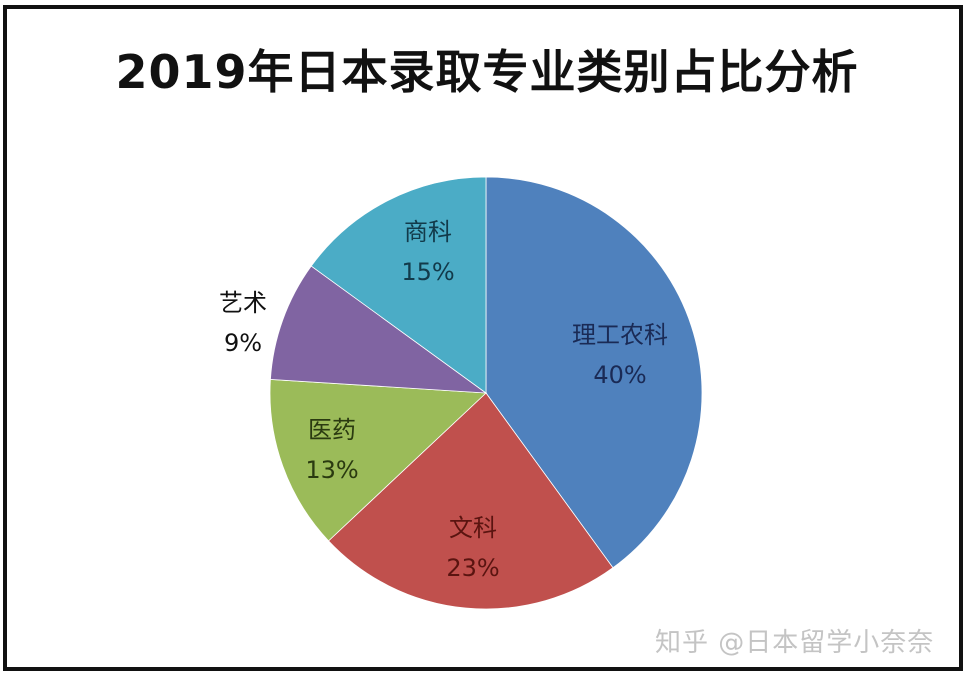 The width and height of the screenshot is (974, 680). Describe the element at coordinates (472, 548) in the screenshot. I see `slice-label-humanities: 文科 23%` at that location.